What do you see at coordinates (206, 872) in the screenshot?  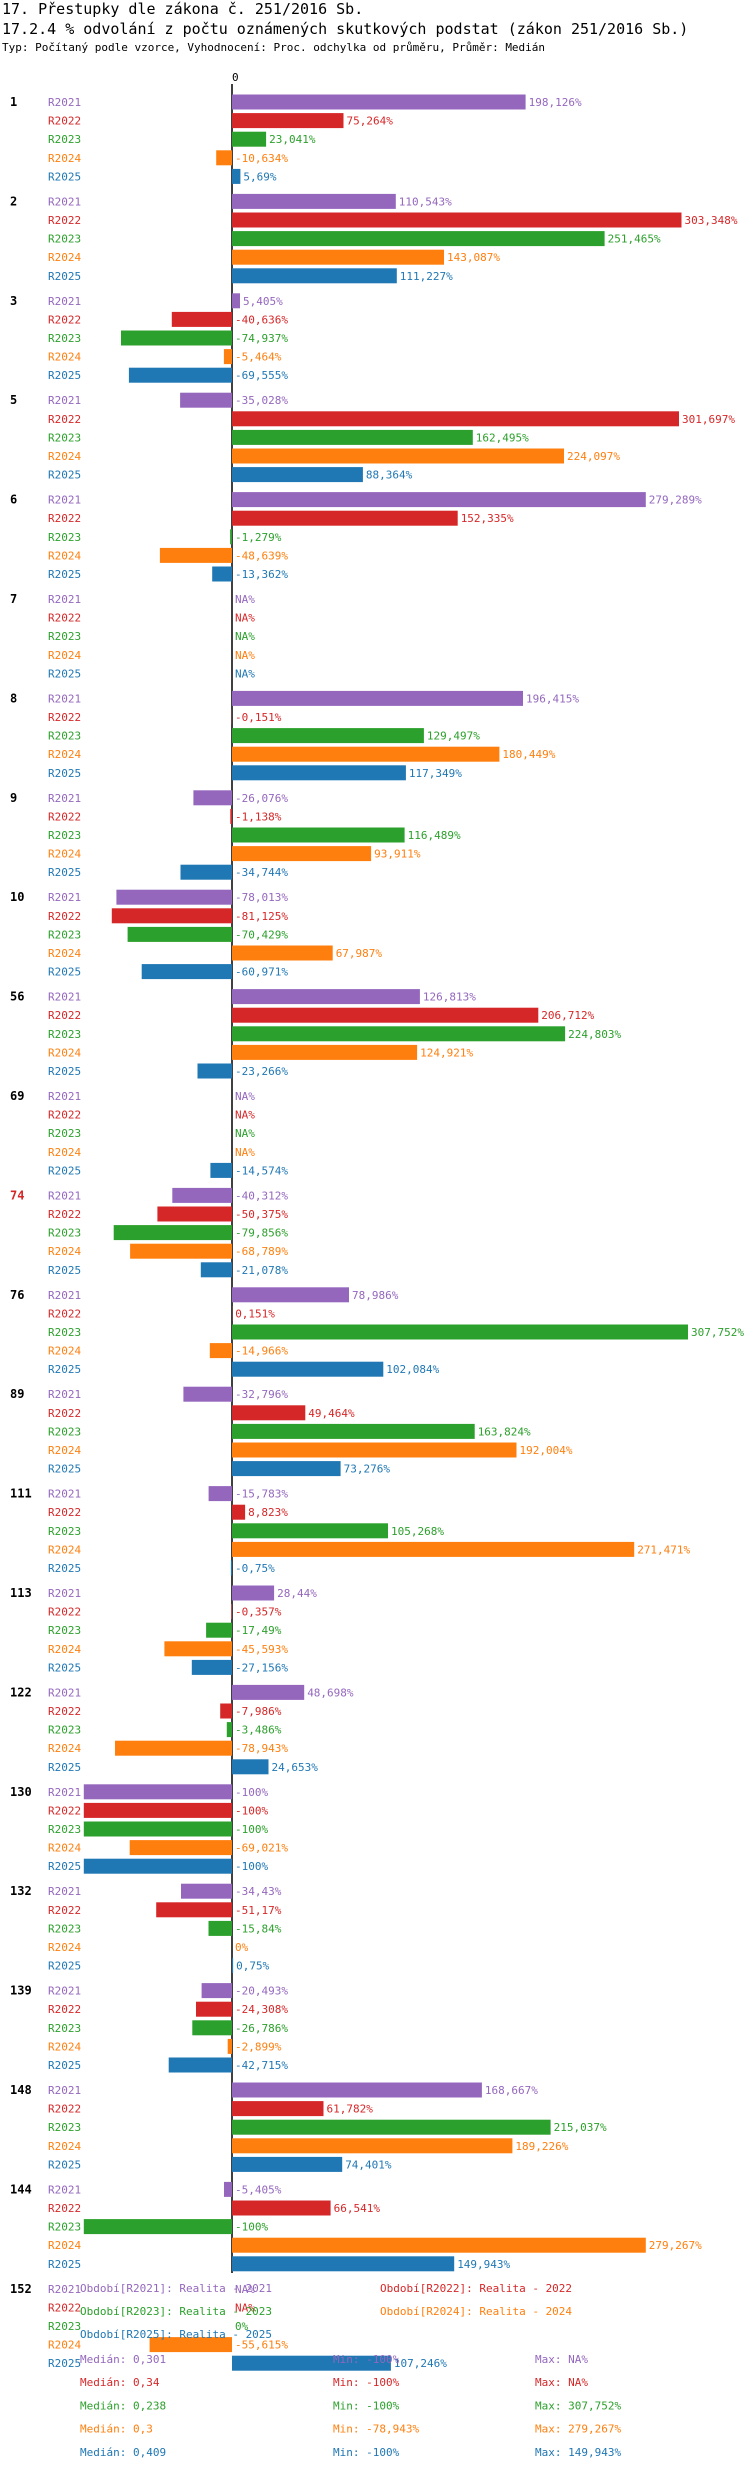 I see `bar-9-R2025` at bounding box center [206, 872].